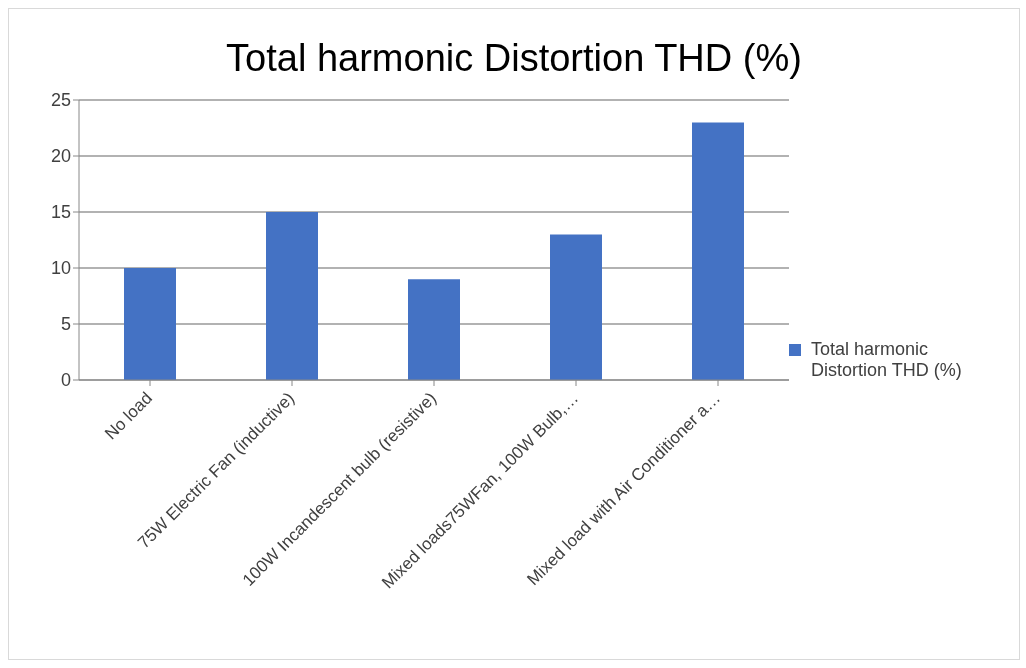 This screenshot has width=1026, height=668. What do you see at coordinates (60, 100) in the screenshot?
I see `y-tick-label: 25` at bounding box center [60, 100].